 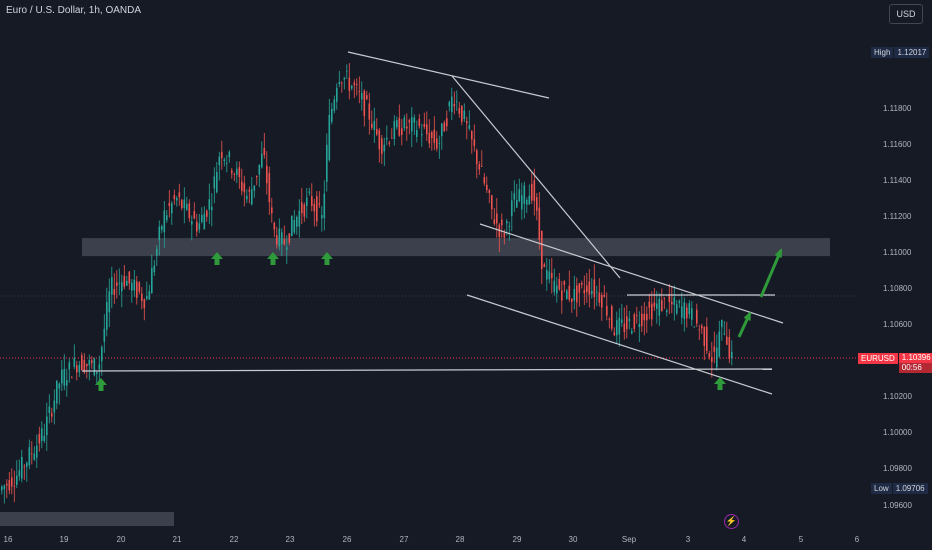 What do you see at coordinates (882, 52) in the screenshot?
I see `high-label: High` at bounding box center [882, 52].